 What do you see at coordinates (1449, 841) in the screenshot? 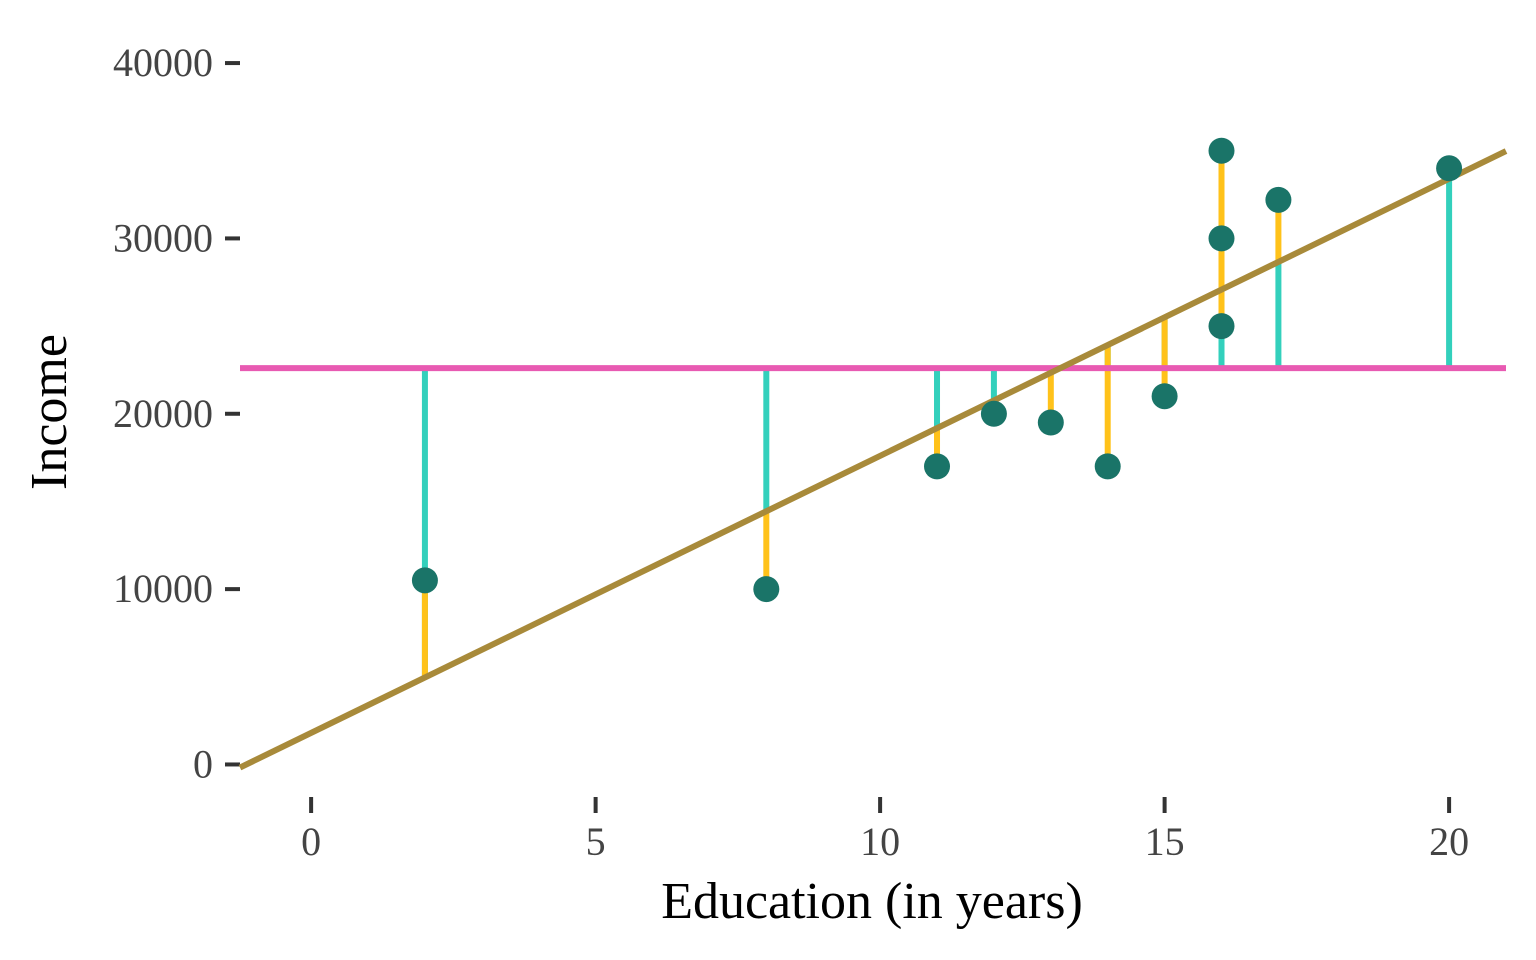
I see `x-tick-label: 20` at bounding box center [1449, 841].